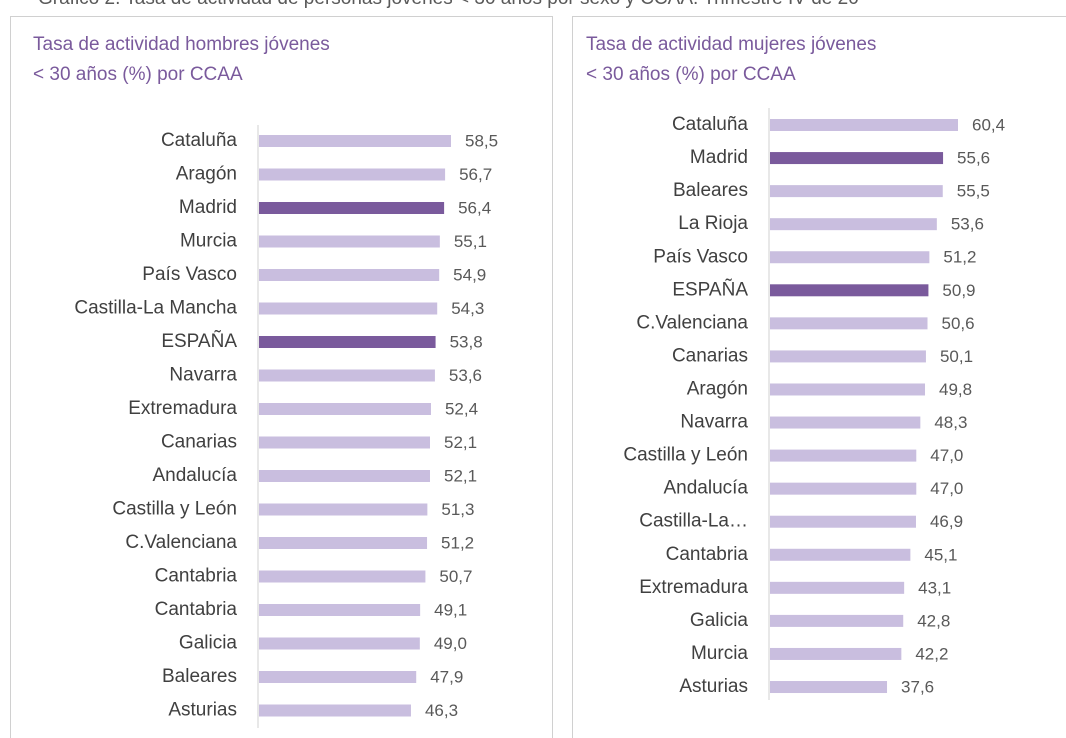 The height and width of the screenshot is (738, 1066). What do you see at coordinates (933, 620) in the screenshot?
I see `value-label: 42,8` at bounding box center [933, 620].